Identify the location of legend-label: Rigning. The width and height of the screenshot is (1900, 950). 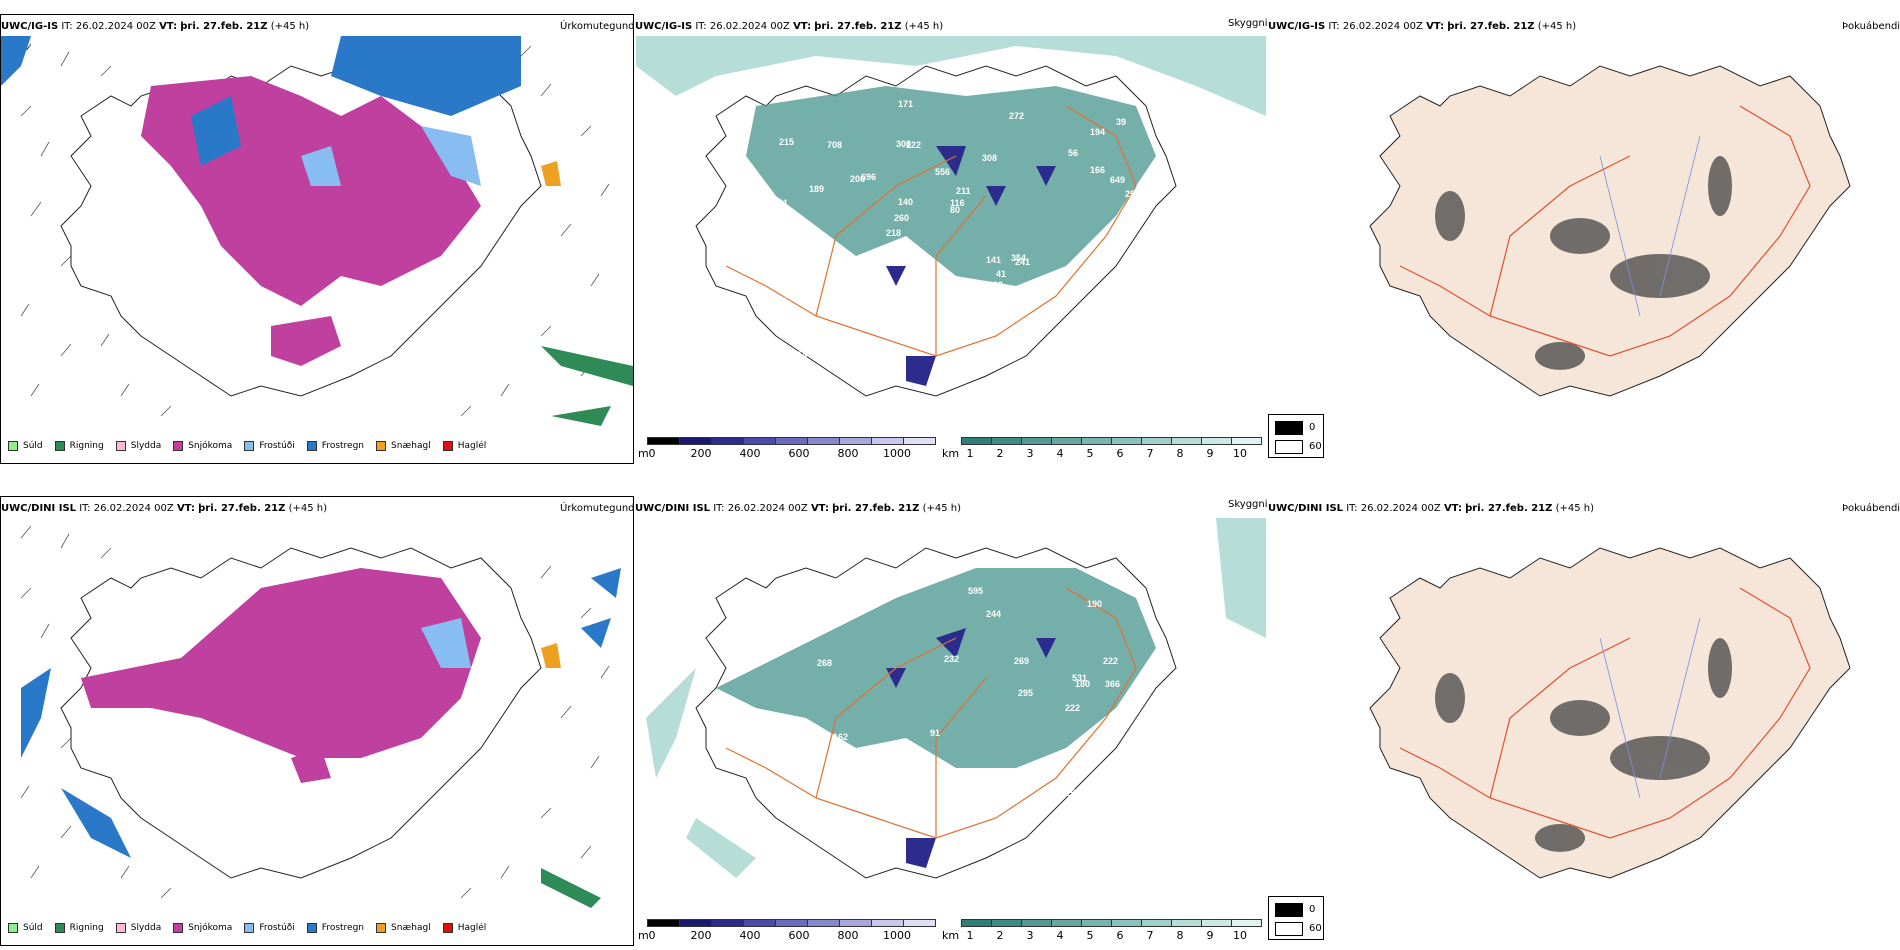
(86, 446).